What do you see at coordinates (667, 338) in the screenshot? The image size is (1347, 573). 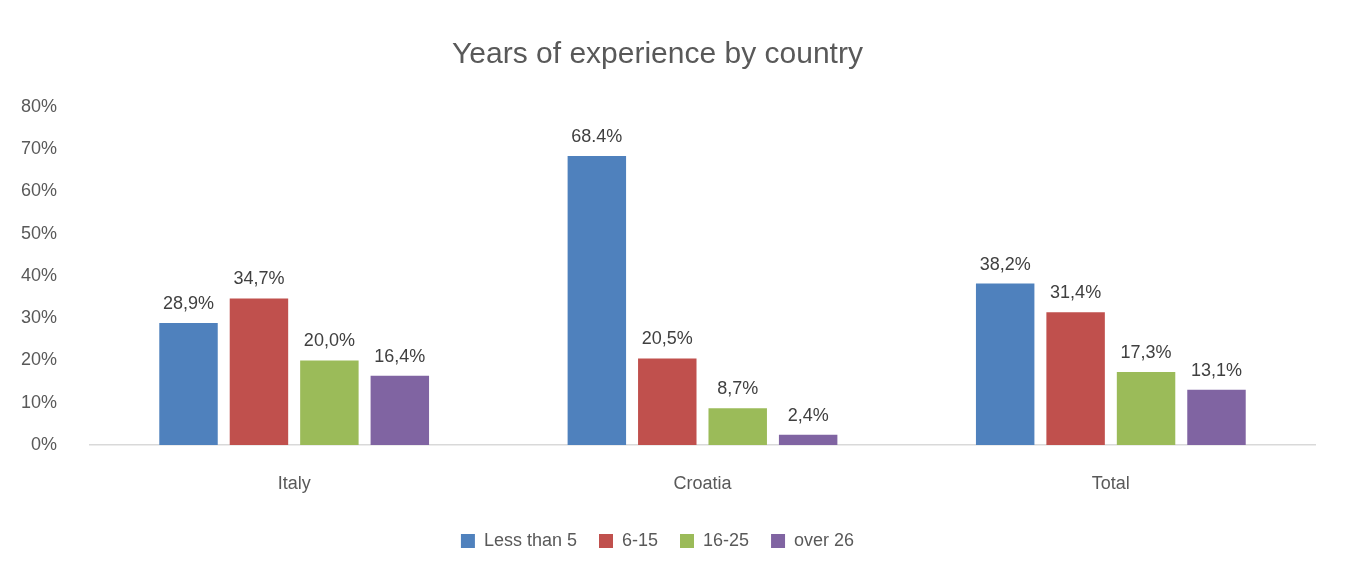 I see `data-label: 20,5%` at bounding box center [667, 338].